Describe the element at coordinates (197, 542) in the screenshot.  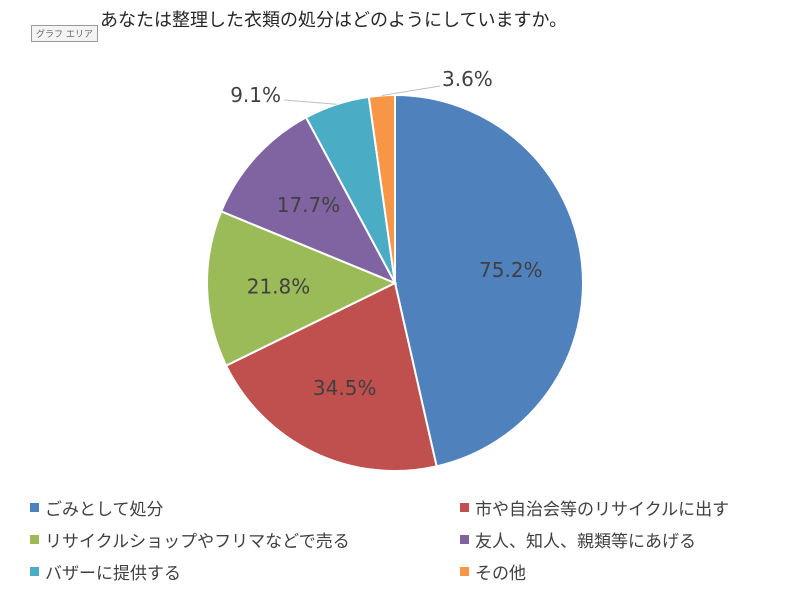
I see `legend-label: リサイクルショップやフリマなどで売る` at that location.